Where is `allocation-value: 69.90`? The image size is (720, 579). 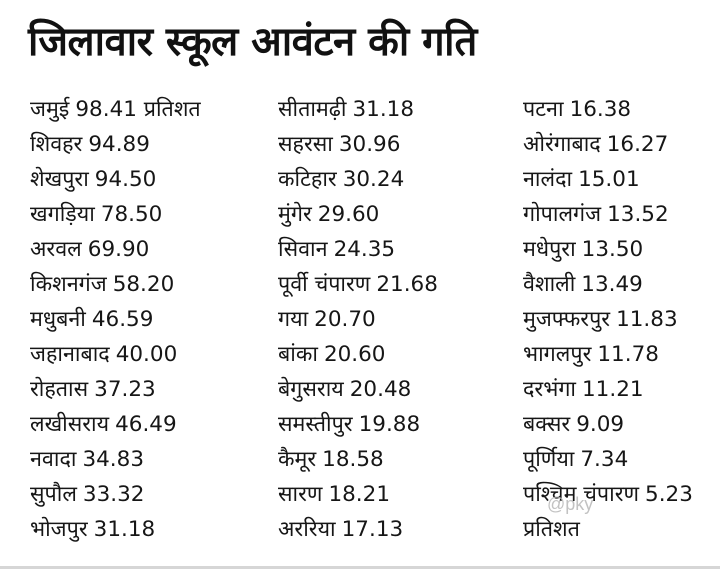 allocation-value: 69.90 is located at coordinates (118, 249).